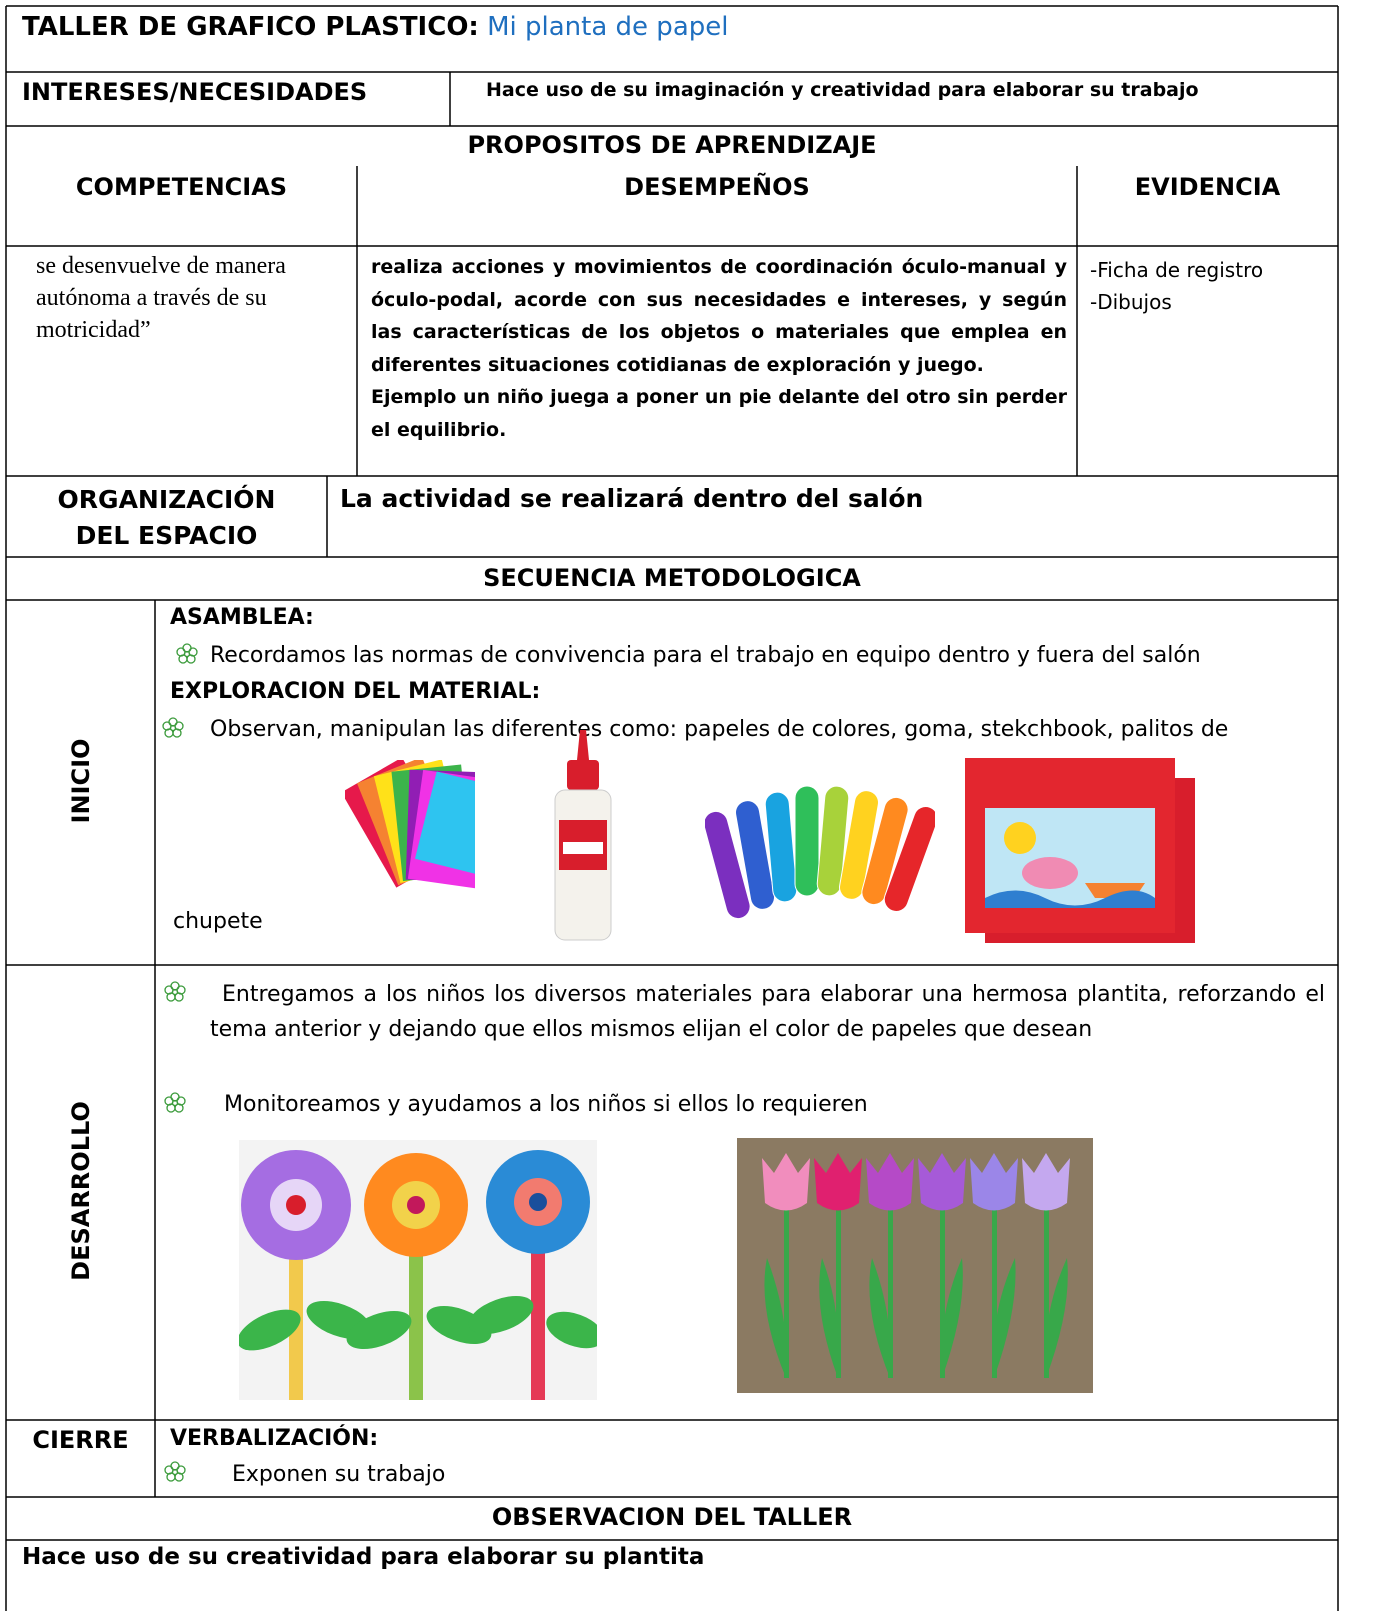 This screenshot has height=1611, width=1376. What do you see at coordinates (181, 187) in the screenshot?
I see `column-header: COMPETENCIAS` at bounding box center [181, 187].